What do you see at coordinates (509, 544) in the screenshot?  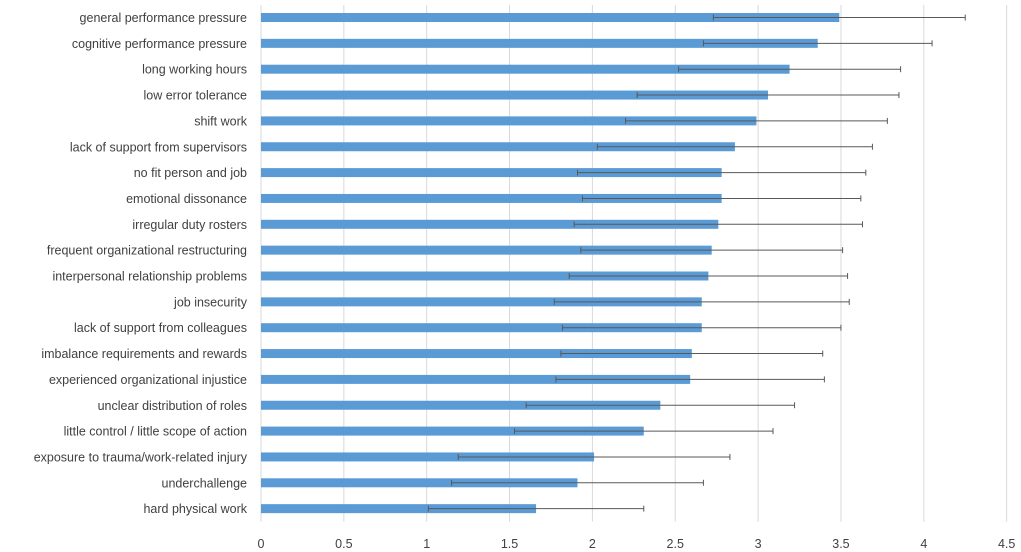 I see `x-tick-label: 1.5` at bounding box center [509, 544].